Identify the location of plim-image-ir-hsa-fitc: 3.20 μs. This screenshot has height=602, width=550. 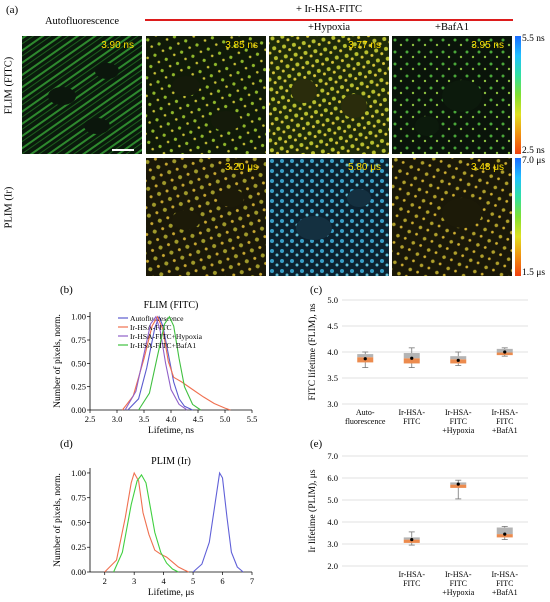
(206, 217).